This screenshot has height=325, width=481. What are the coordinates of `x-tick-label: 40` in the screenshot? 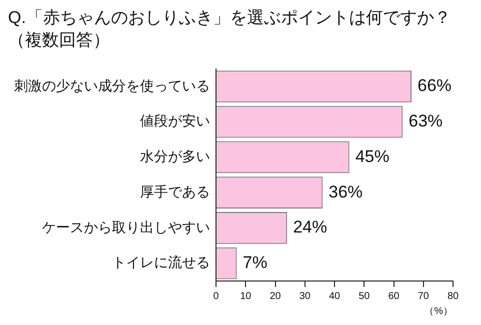 It's located at (334, 296).